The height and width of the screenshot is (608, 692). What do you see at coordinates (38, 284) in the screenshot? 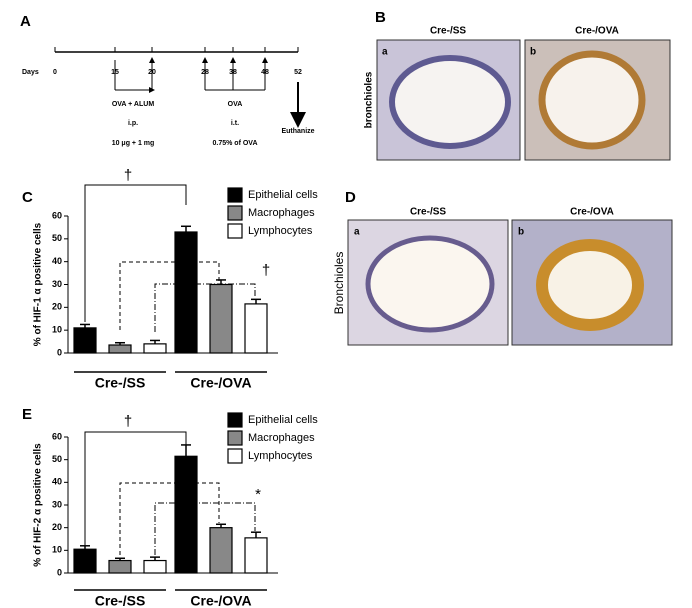
I see `y-axis-label: % of HIF-1 α positive cells` at bounding box center [38, 284].